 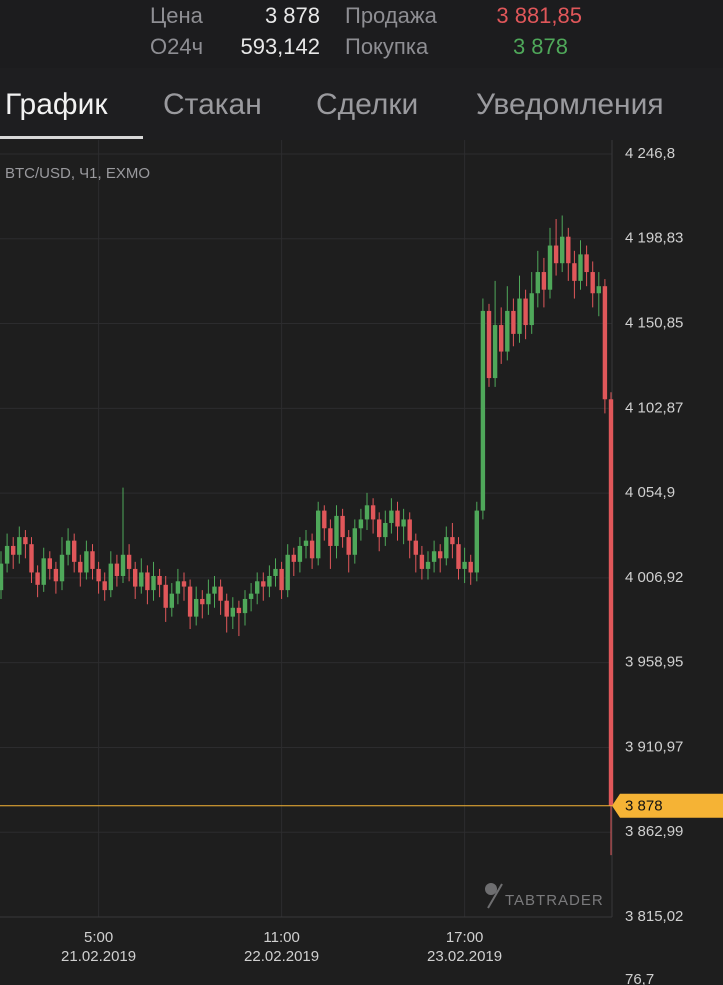 What do you see at coordinates (56, 104) in the screenshot?
I see `tab: График` at bounding box center [56, 104].